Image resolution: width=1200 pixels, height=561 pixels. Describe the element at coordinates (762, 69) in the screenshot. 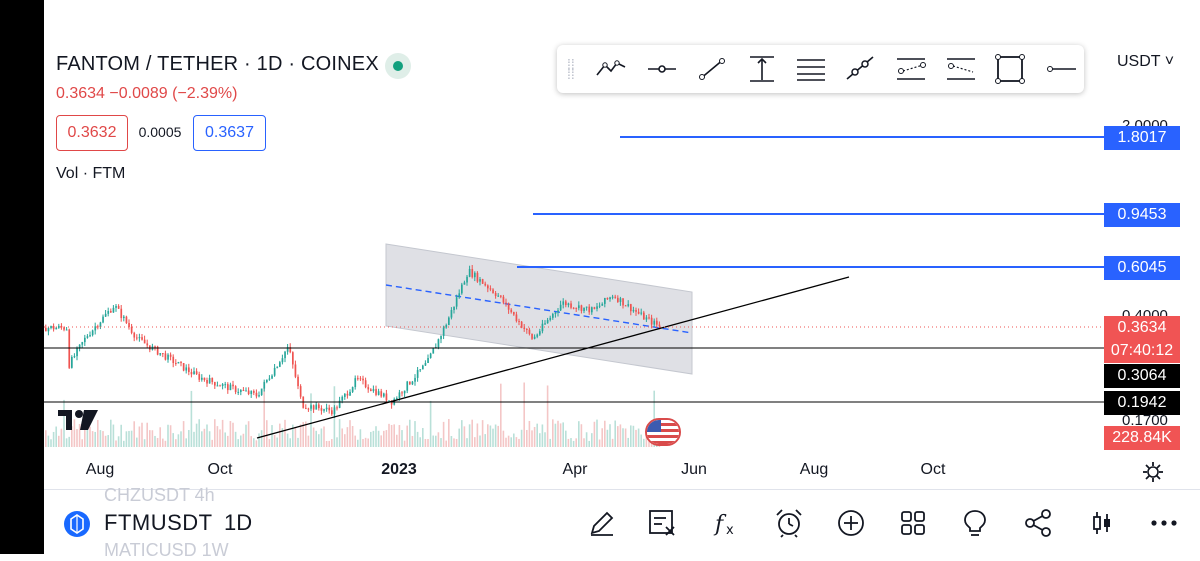

I see `price-range-icon` at that location.